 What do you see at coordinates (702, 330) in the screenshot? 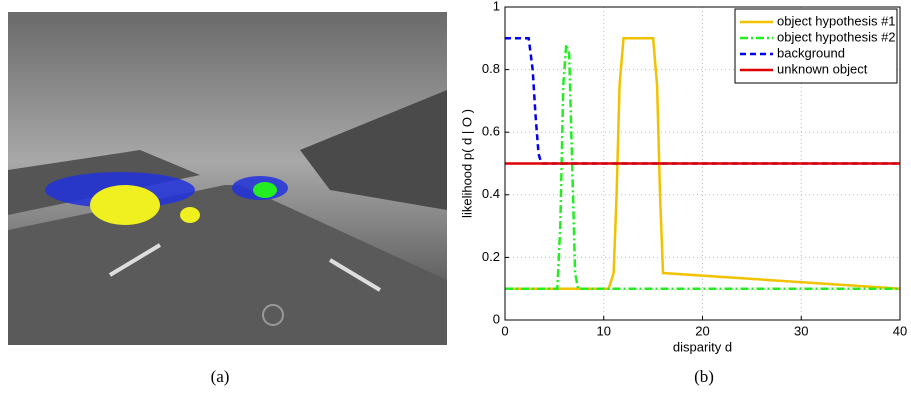
I see `x-tick-label: 20` at bounding box center [702, 330].